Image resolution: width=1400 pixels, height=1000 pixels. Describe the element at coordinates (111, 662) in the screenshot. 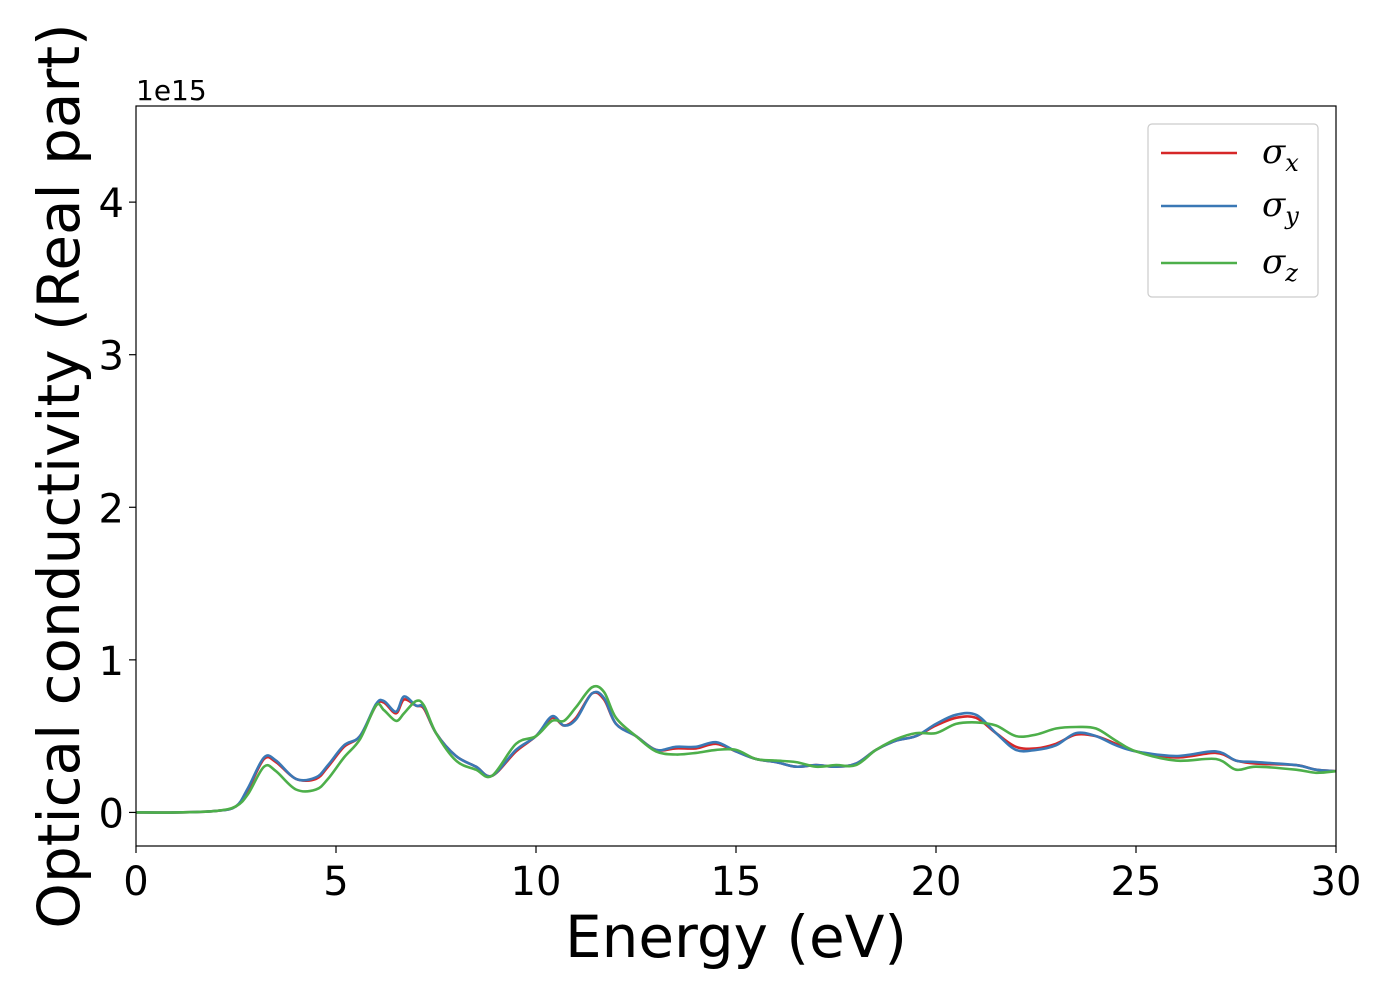

I see `y-tick-label: 1` at that location.